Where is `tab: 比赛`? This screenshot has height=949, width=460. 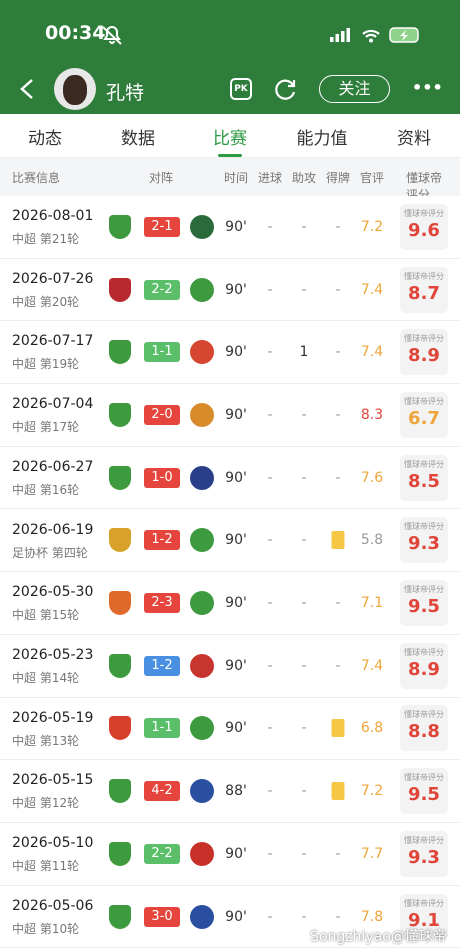 tab: 比赛 is located at coordinates (230, 139).